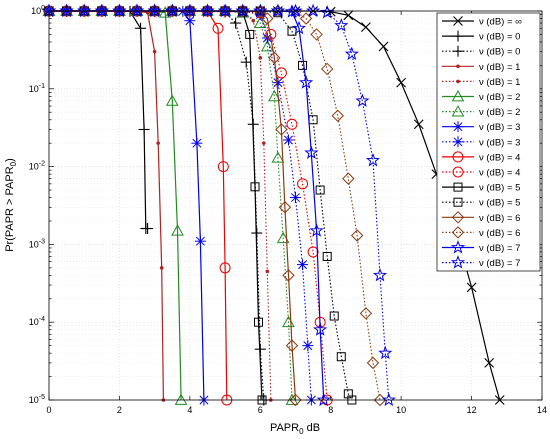 This screenshot has width=550, height=439. What do you see at coordinates (500, 22) in the screenshot?
I see `legend-label: ν (dB) = ∞` at bounding box center [500, 22].